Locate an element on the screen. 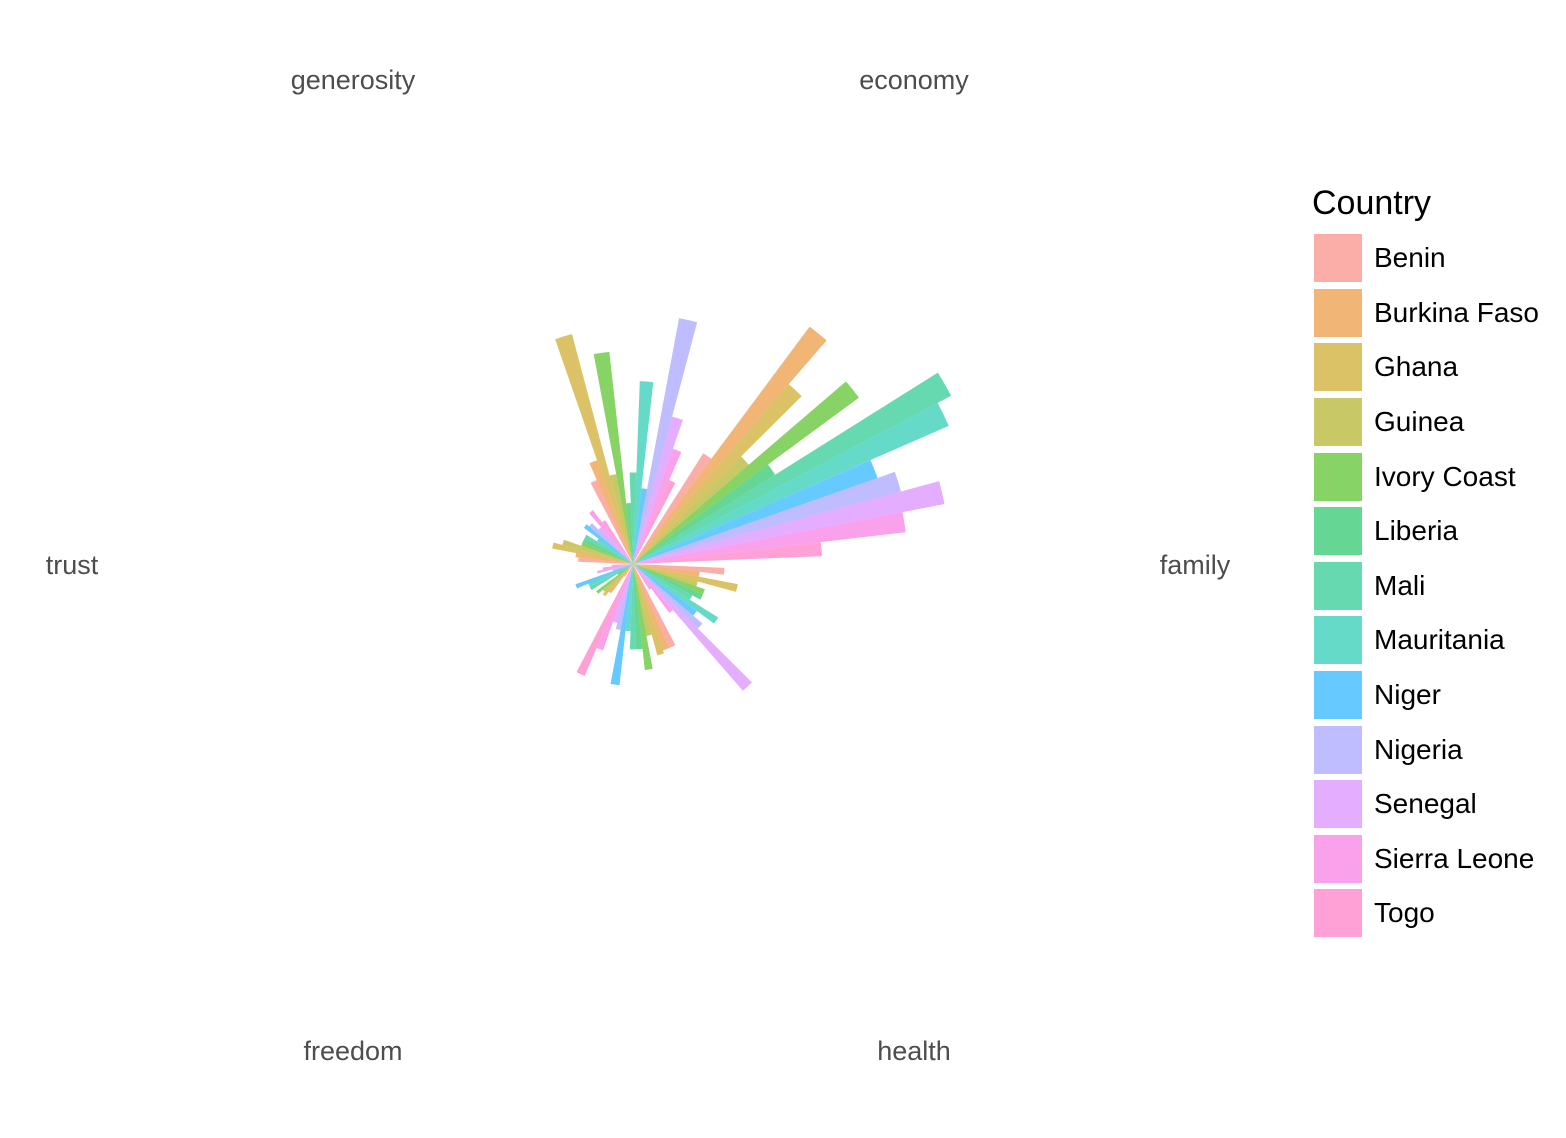 This screenshot has height=1138, width=1566. bar-health-mali is located at coordinates (663, 582).